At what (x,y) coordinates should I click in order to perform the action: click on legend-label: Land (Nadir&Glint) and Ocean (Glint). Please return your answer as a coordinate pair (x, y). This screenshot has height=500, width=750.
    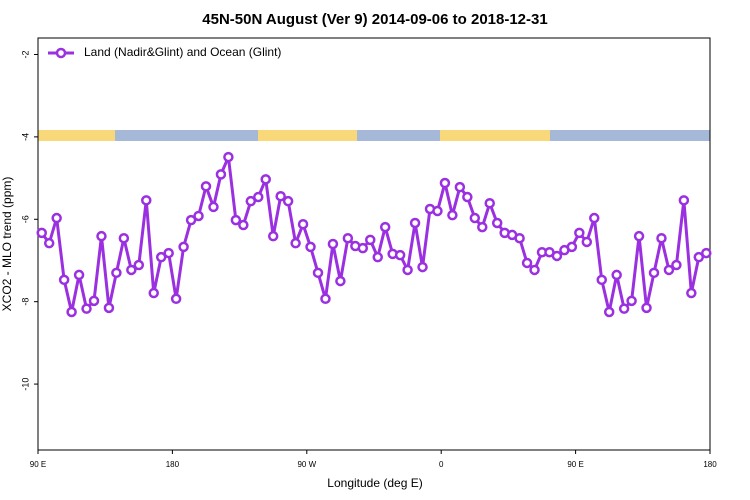
    Looking at the image, I should click on (182, 52).